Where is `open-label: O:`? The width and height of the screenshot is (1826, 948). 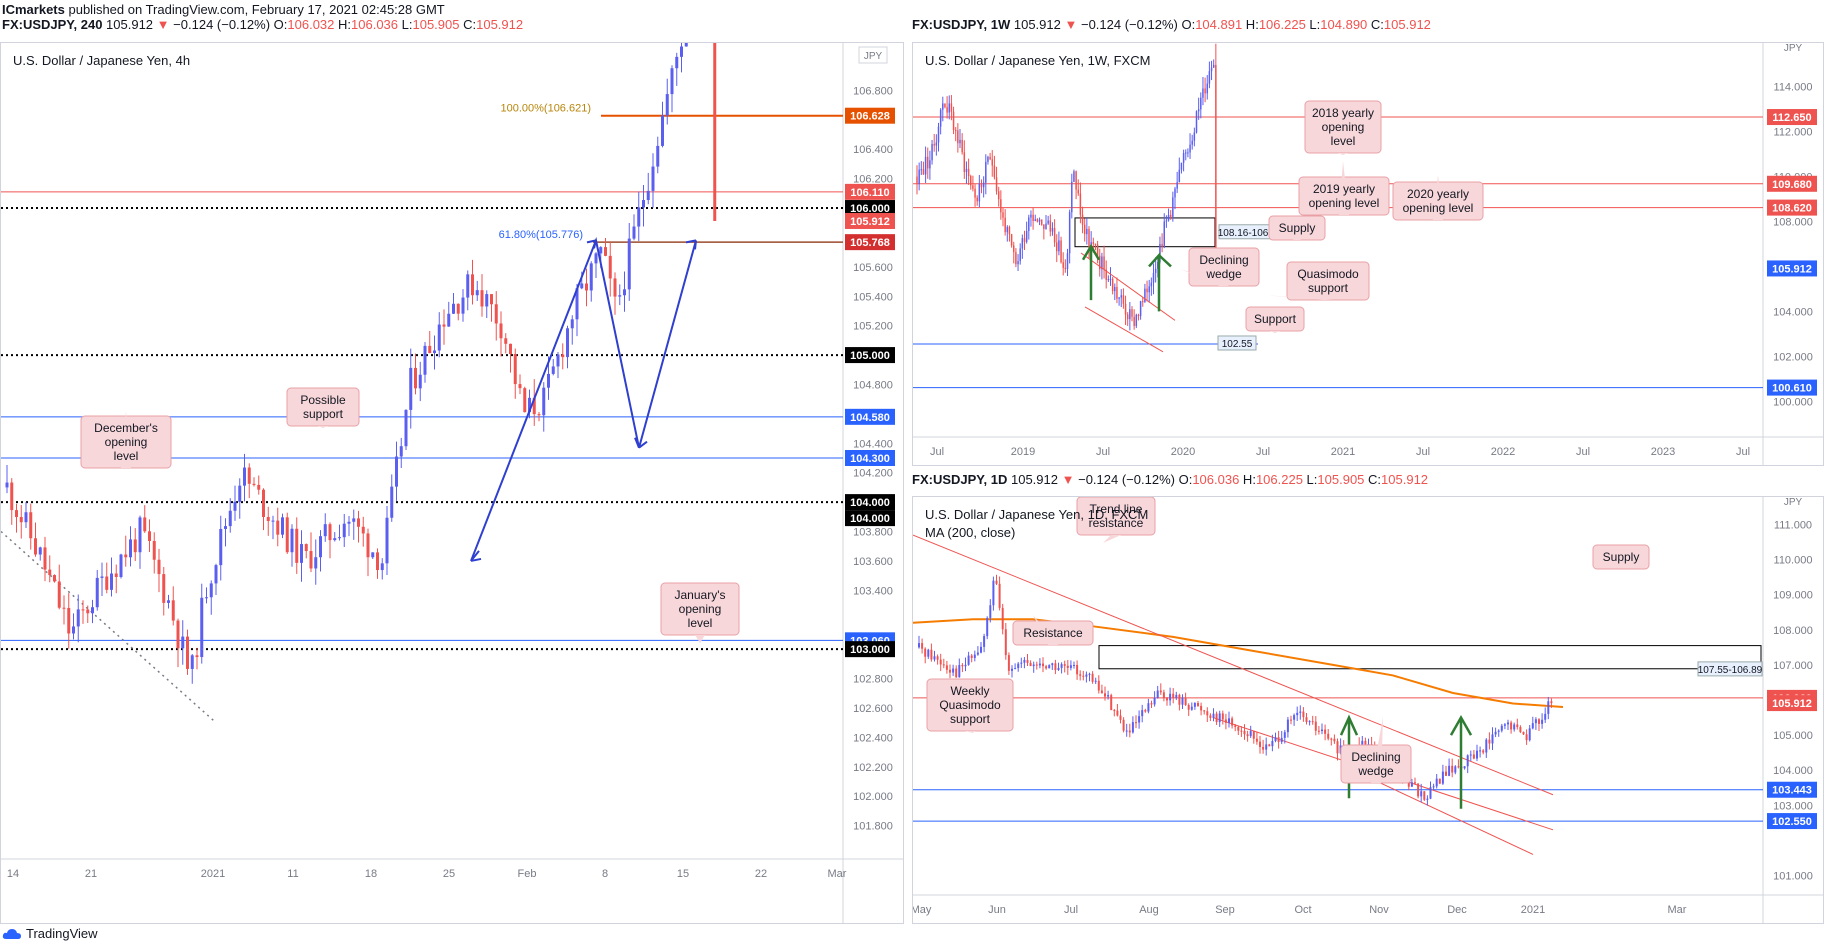
open-label: O: is located at coordinates (280, 24).